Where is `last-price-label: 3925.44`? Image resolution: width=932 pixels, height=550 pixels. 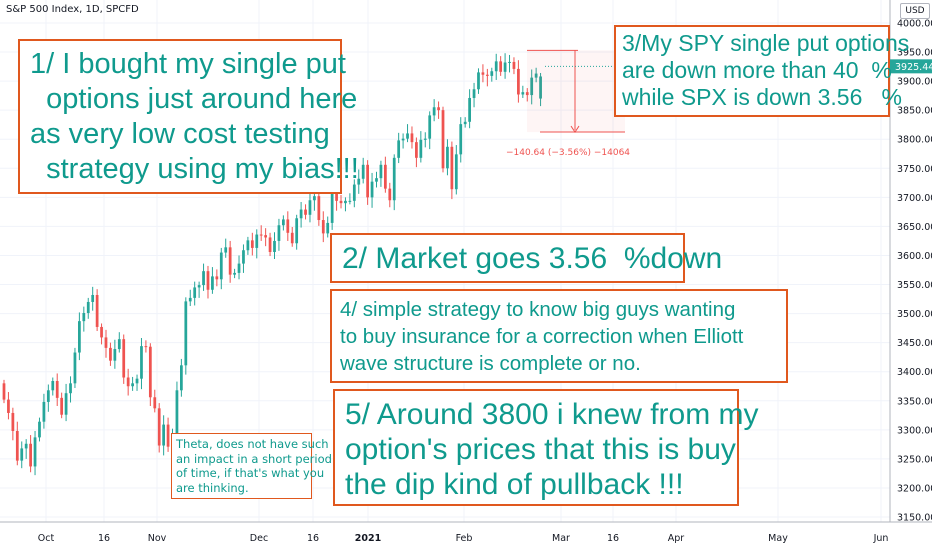
last-price-label: 3925.44 is located at coordinates (913, 67).